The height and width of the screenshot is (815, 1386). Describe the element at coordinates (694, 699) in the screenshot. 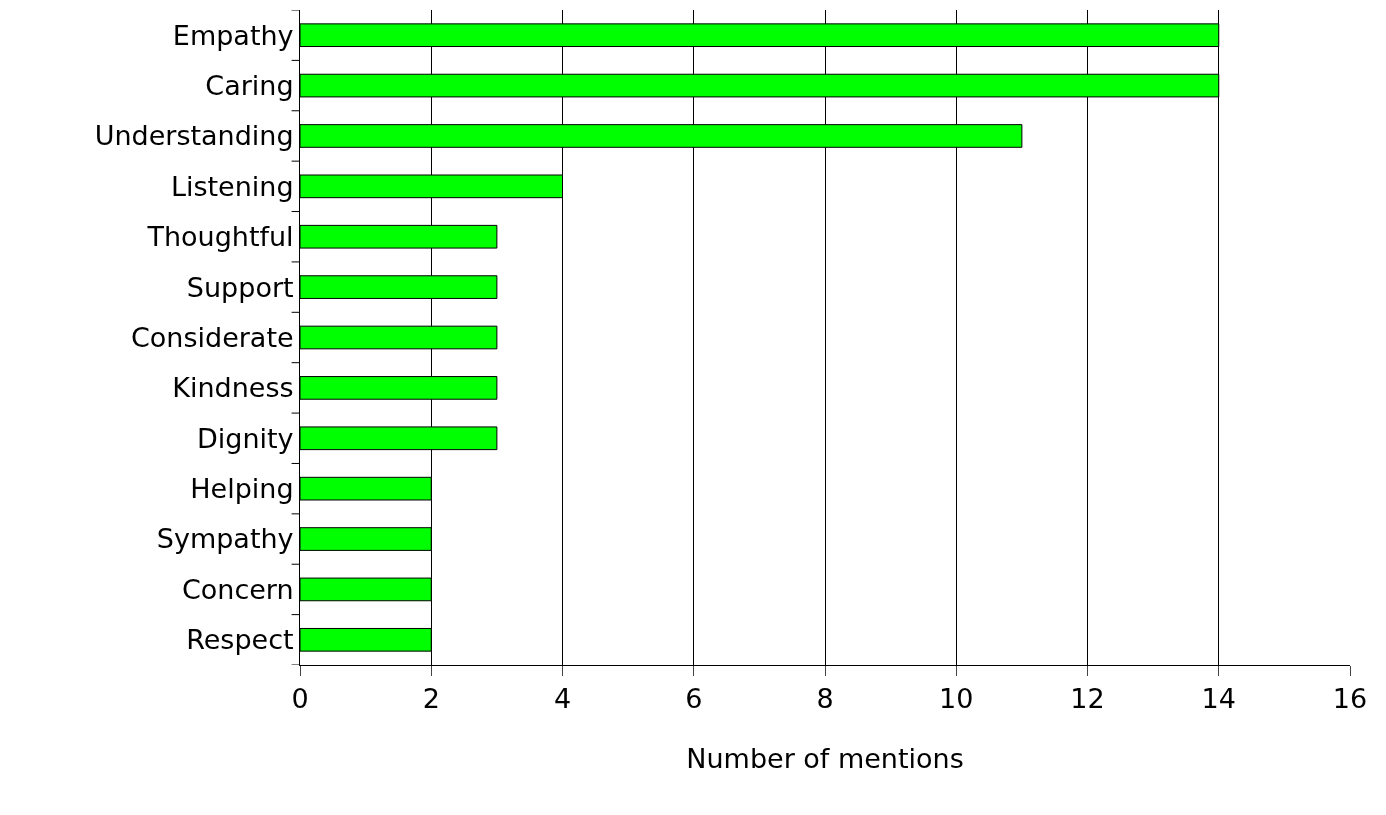

I see `x-tick-label: 6` at that location.